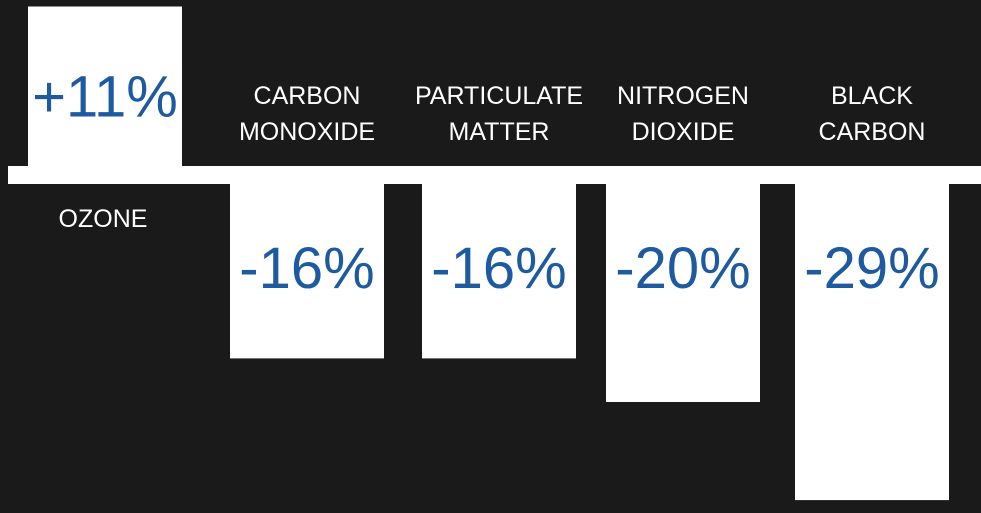 The width and height of the screenshot is (981, 513). I want to click on value-label-0: +11%, so click(105, 97).